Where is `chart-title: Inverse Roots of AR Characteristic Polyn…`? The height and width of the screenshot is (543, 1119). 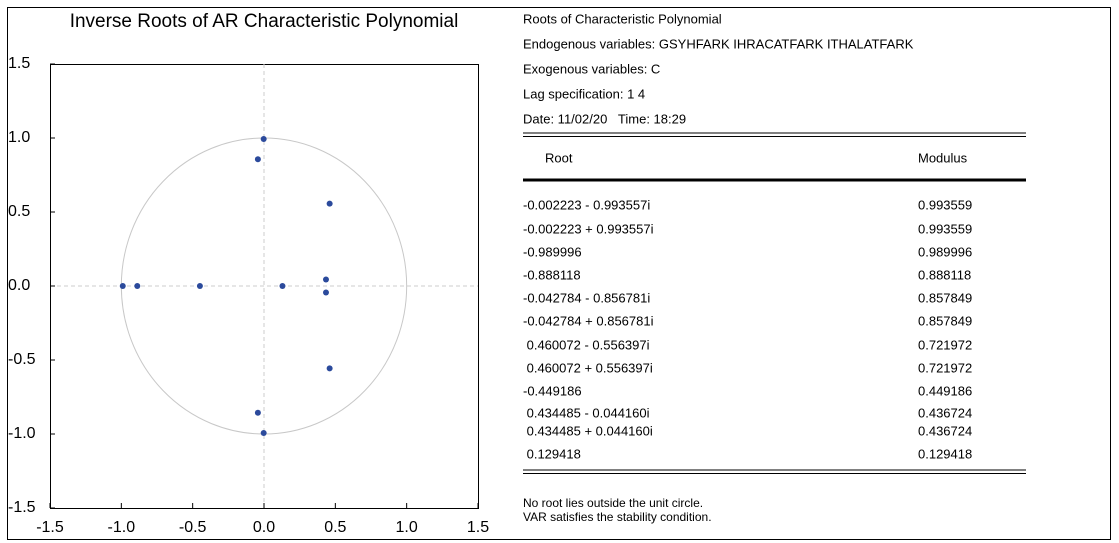 chart-title: Inverse Roots of AR Characteristic Polyn… is located at coordinates (264, 21).